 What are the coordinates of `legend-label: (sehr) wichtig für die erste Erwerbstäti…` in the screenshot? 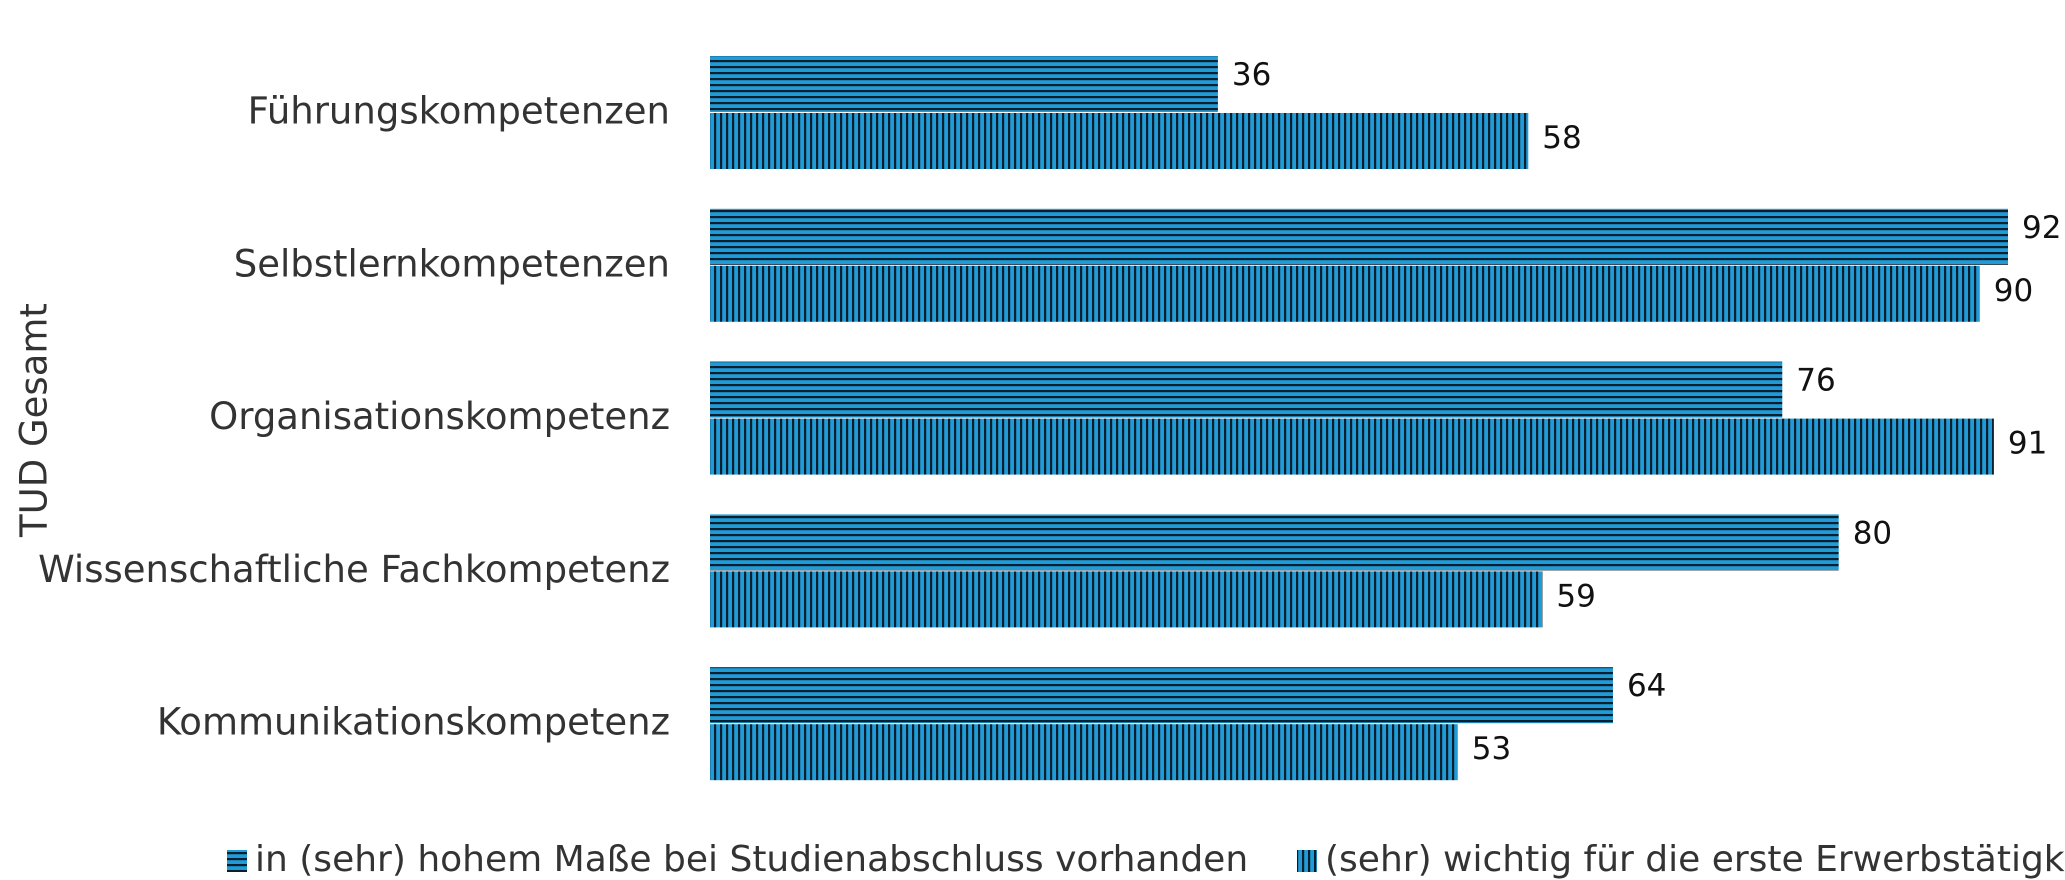 It's located at (1695, 859).